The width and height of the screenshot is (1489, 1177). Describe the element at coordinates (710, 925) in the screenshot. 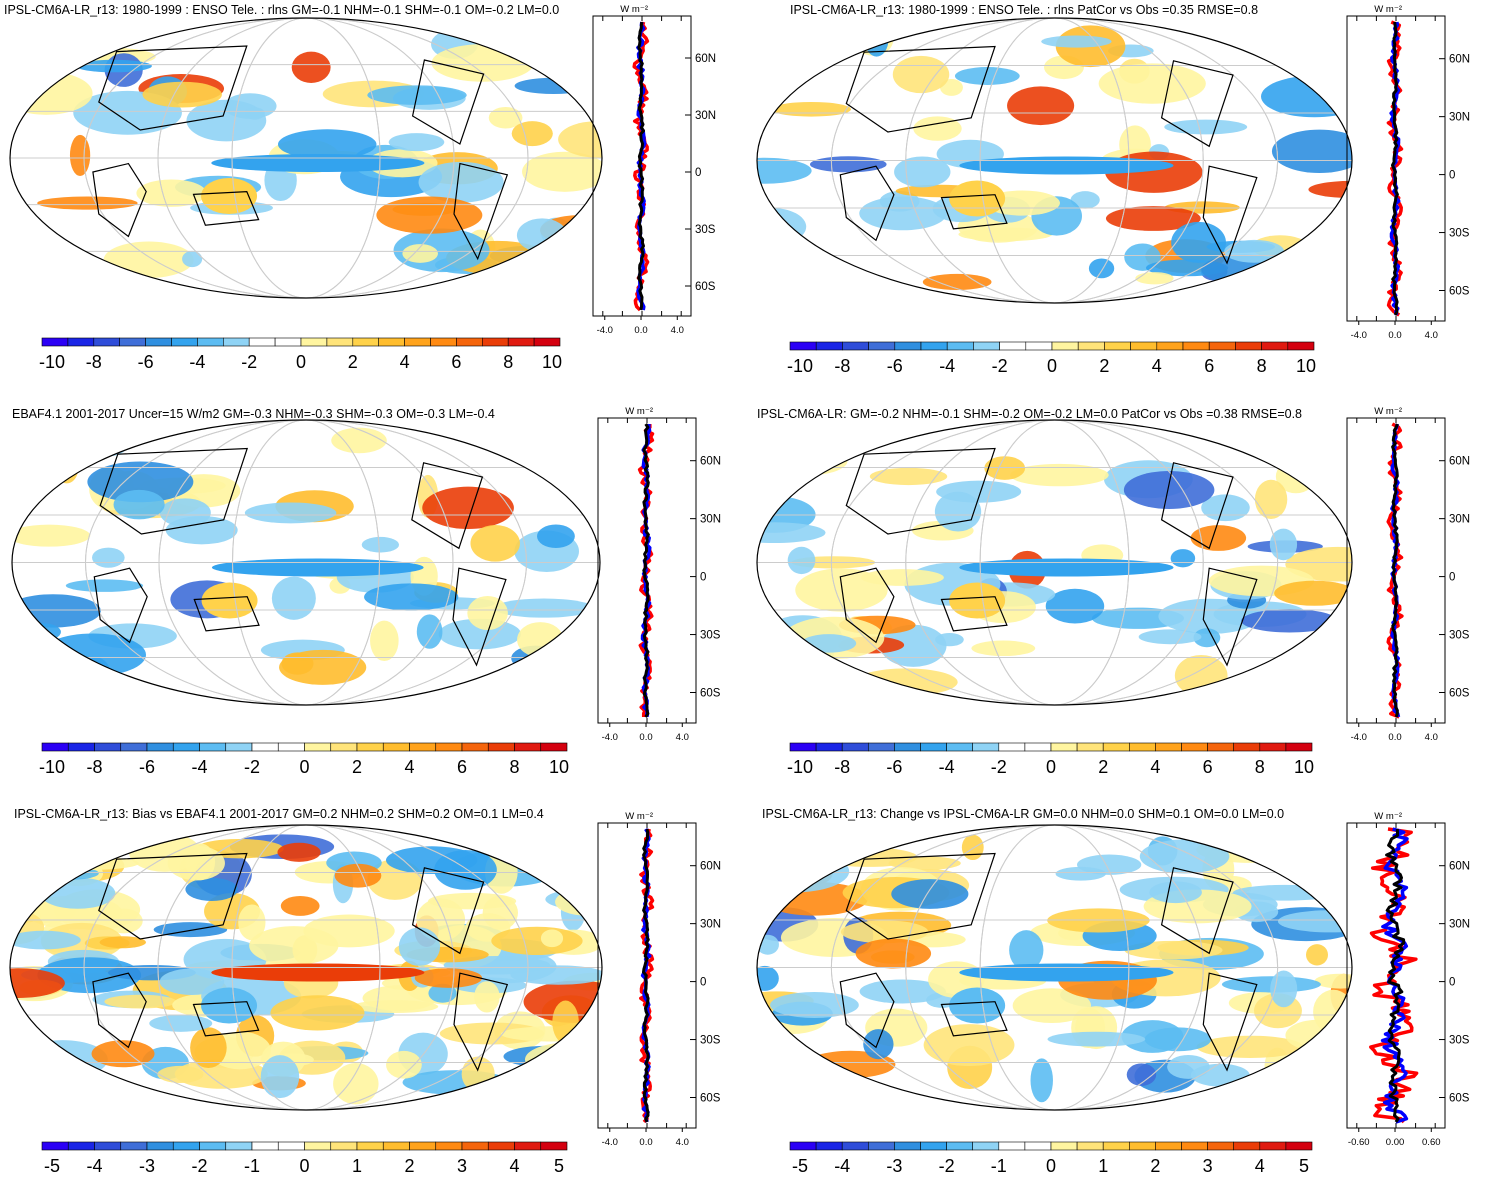

I see `latitude-label: 30N` at that location.